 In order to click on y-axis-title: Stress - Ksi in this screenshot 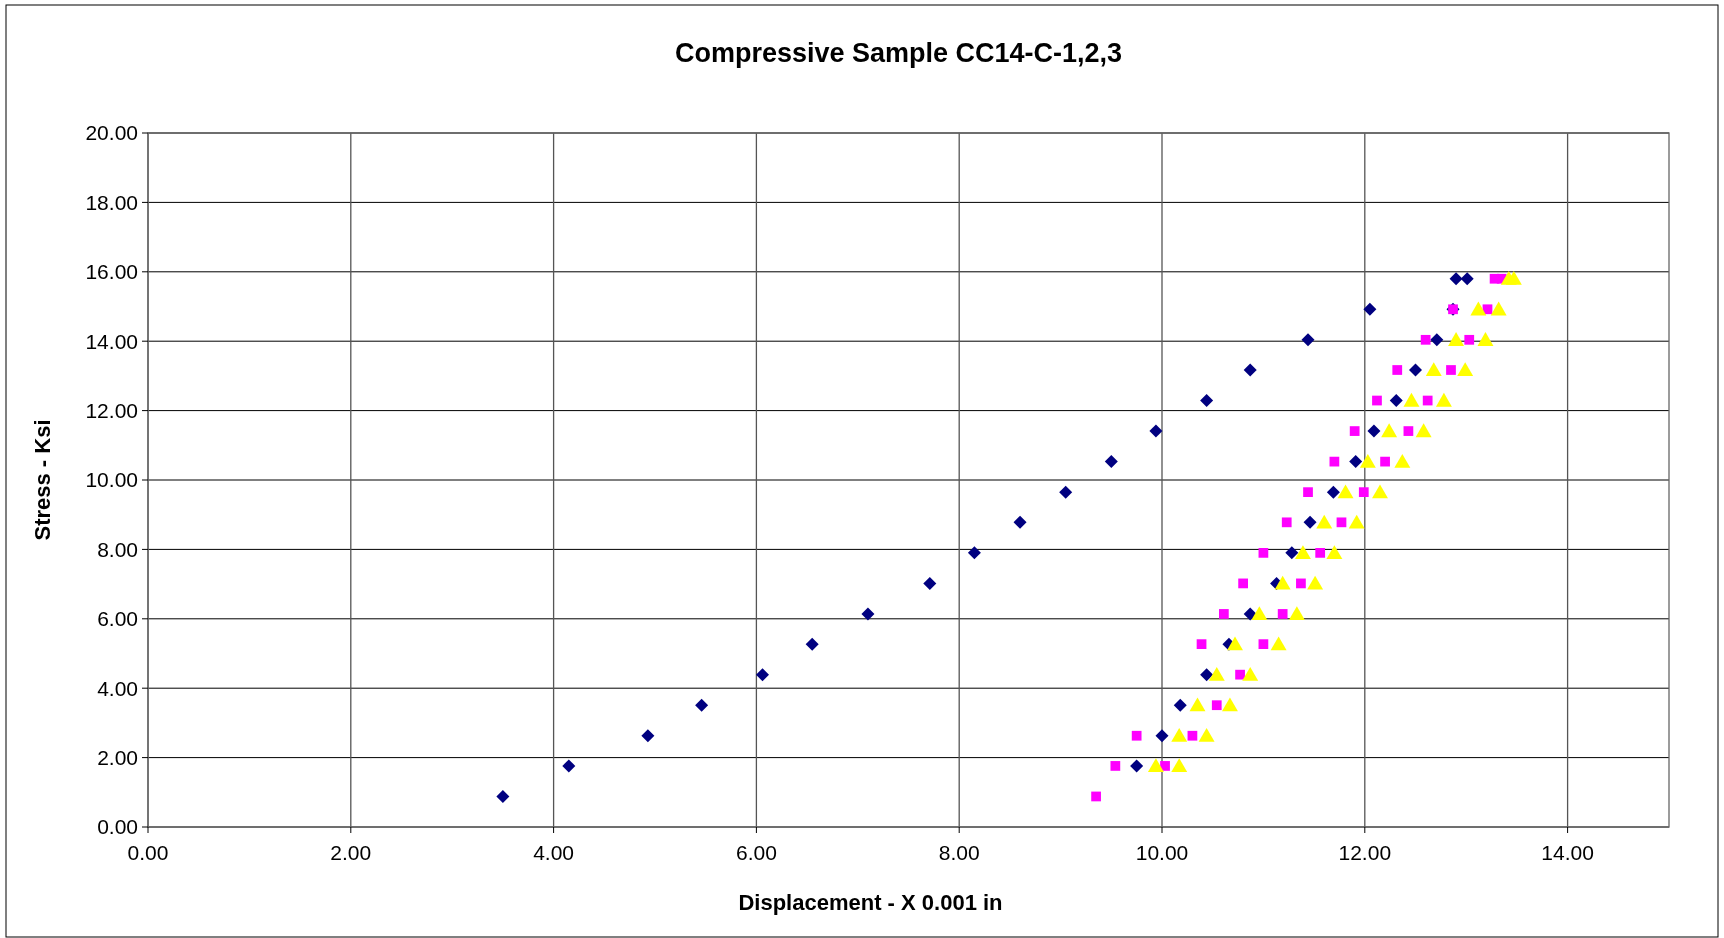, I will do `click(42, 480)`.